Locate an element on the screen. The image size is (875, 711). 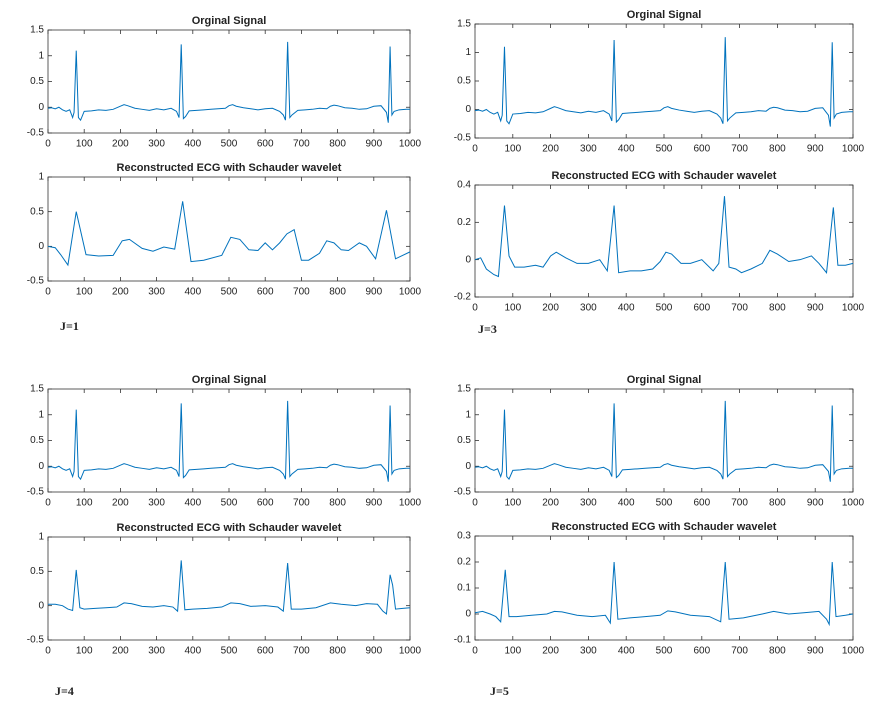
chart-title: Reconstructed ECG with Schauder wavelet is located at coordinates (229, 168).